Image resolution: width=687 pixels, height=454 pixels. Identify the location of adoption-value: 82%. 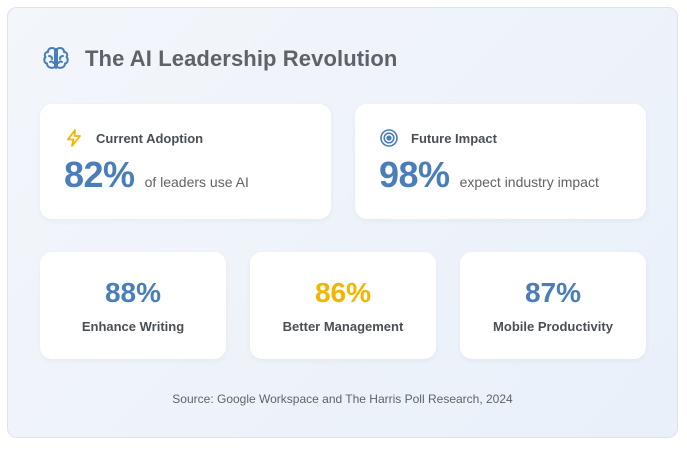
(99, 174).